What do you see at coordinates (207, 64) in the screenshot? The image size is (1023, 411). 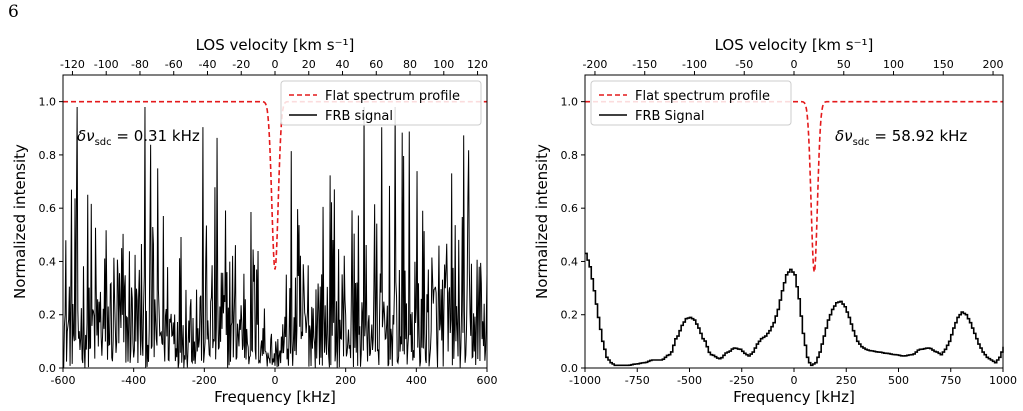 I see `top-x-tick-label: -40` at bounding box center [207, 64].